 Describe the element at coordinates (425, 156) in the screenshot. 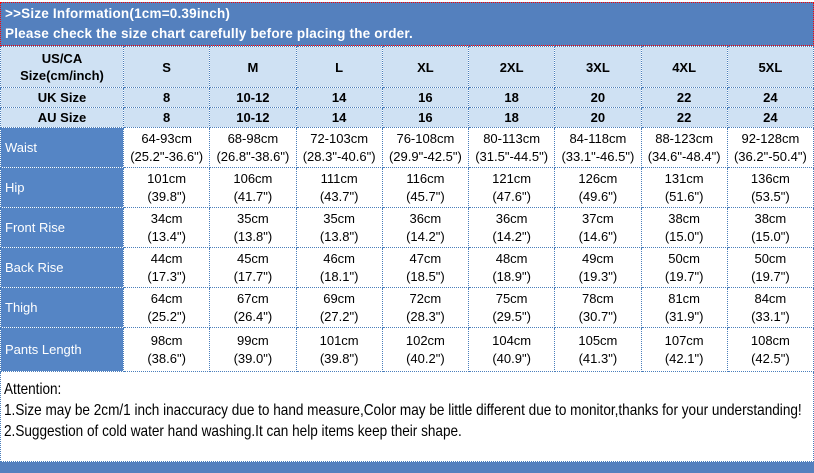

I see `inch-value: (29.9"-42.5")` at that location.